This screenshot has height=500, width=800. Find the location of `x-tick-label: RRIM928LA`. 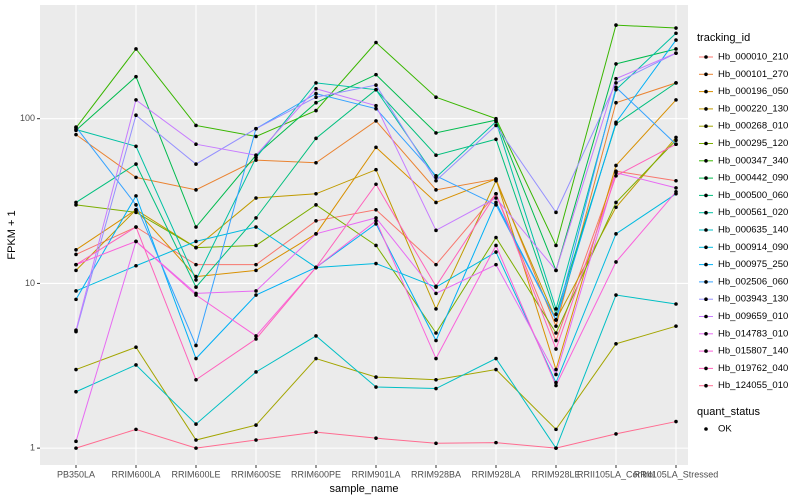

x-tick-label: RRIM928LA is located at coordinates (495, 474).